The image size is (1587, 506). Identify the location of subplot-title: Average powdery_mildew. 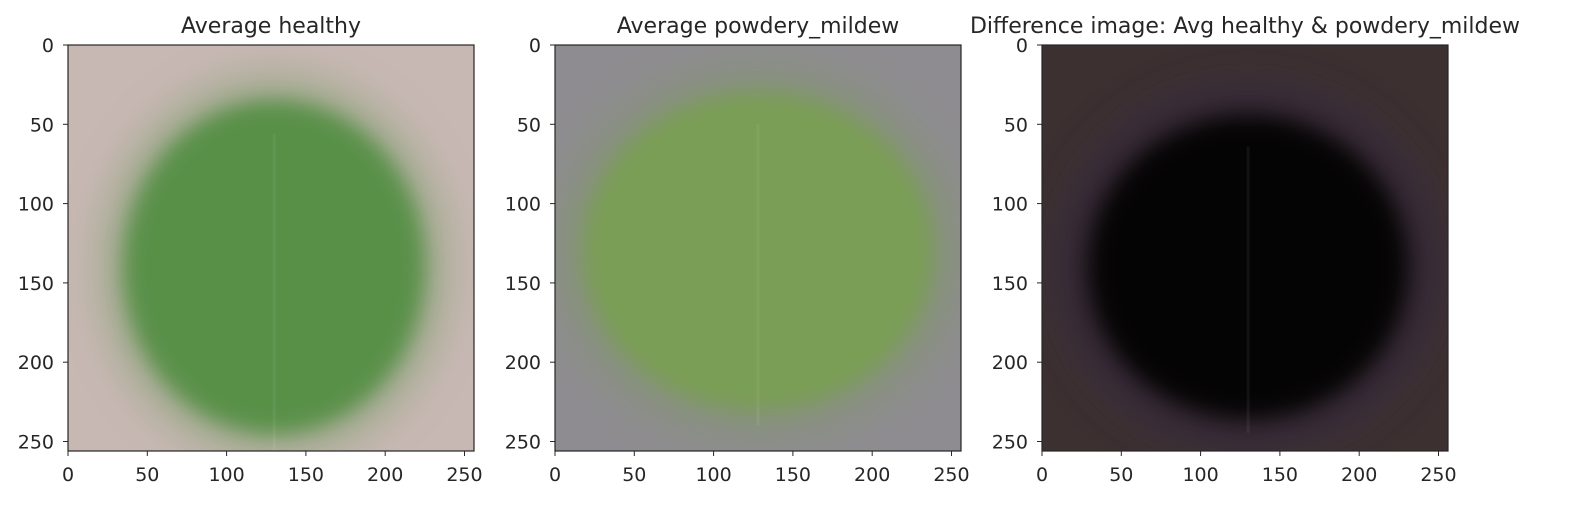
(758, 26).